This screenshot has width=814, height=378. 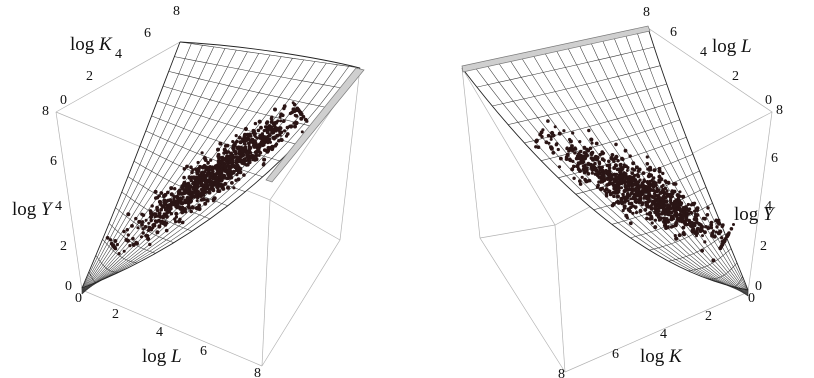 What do you see at coordinates (692, 161) in the screenshot?
I see `right-mesh-line` at bounding box center [692, 161].